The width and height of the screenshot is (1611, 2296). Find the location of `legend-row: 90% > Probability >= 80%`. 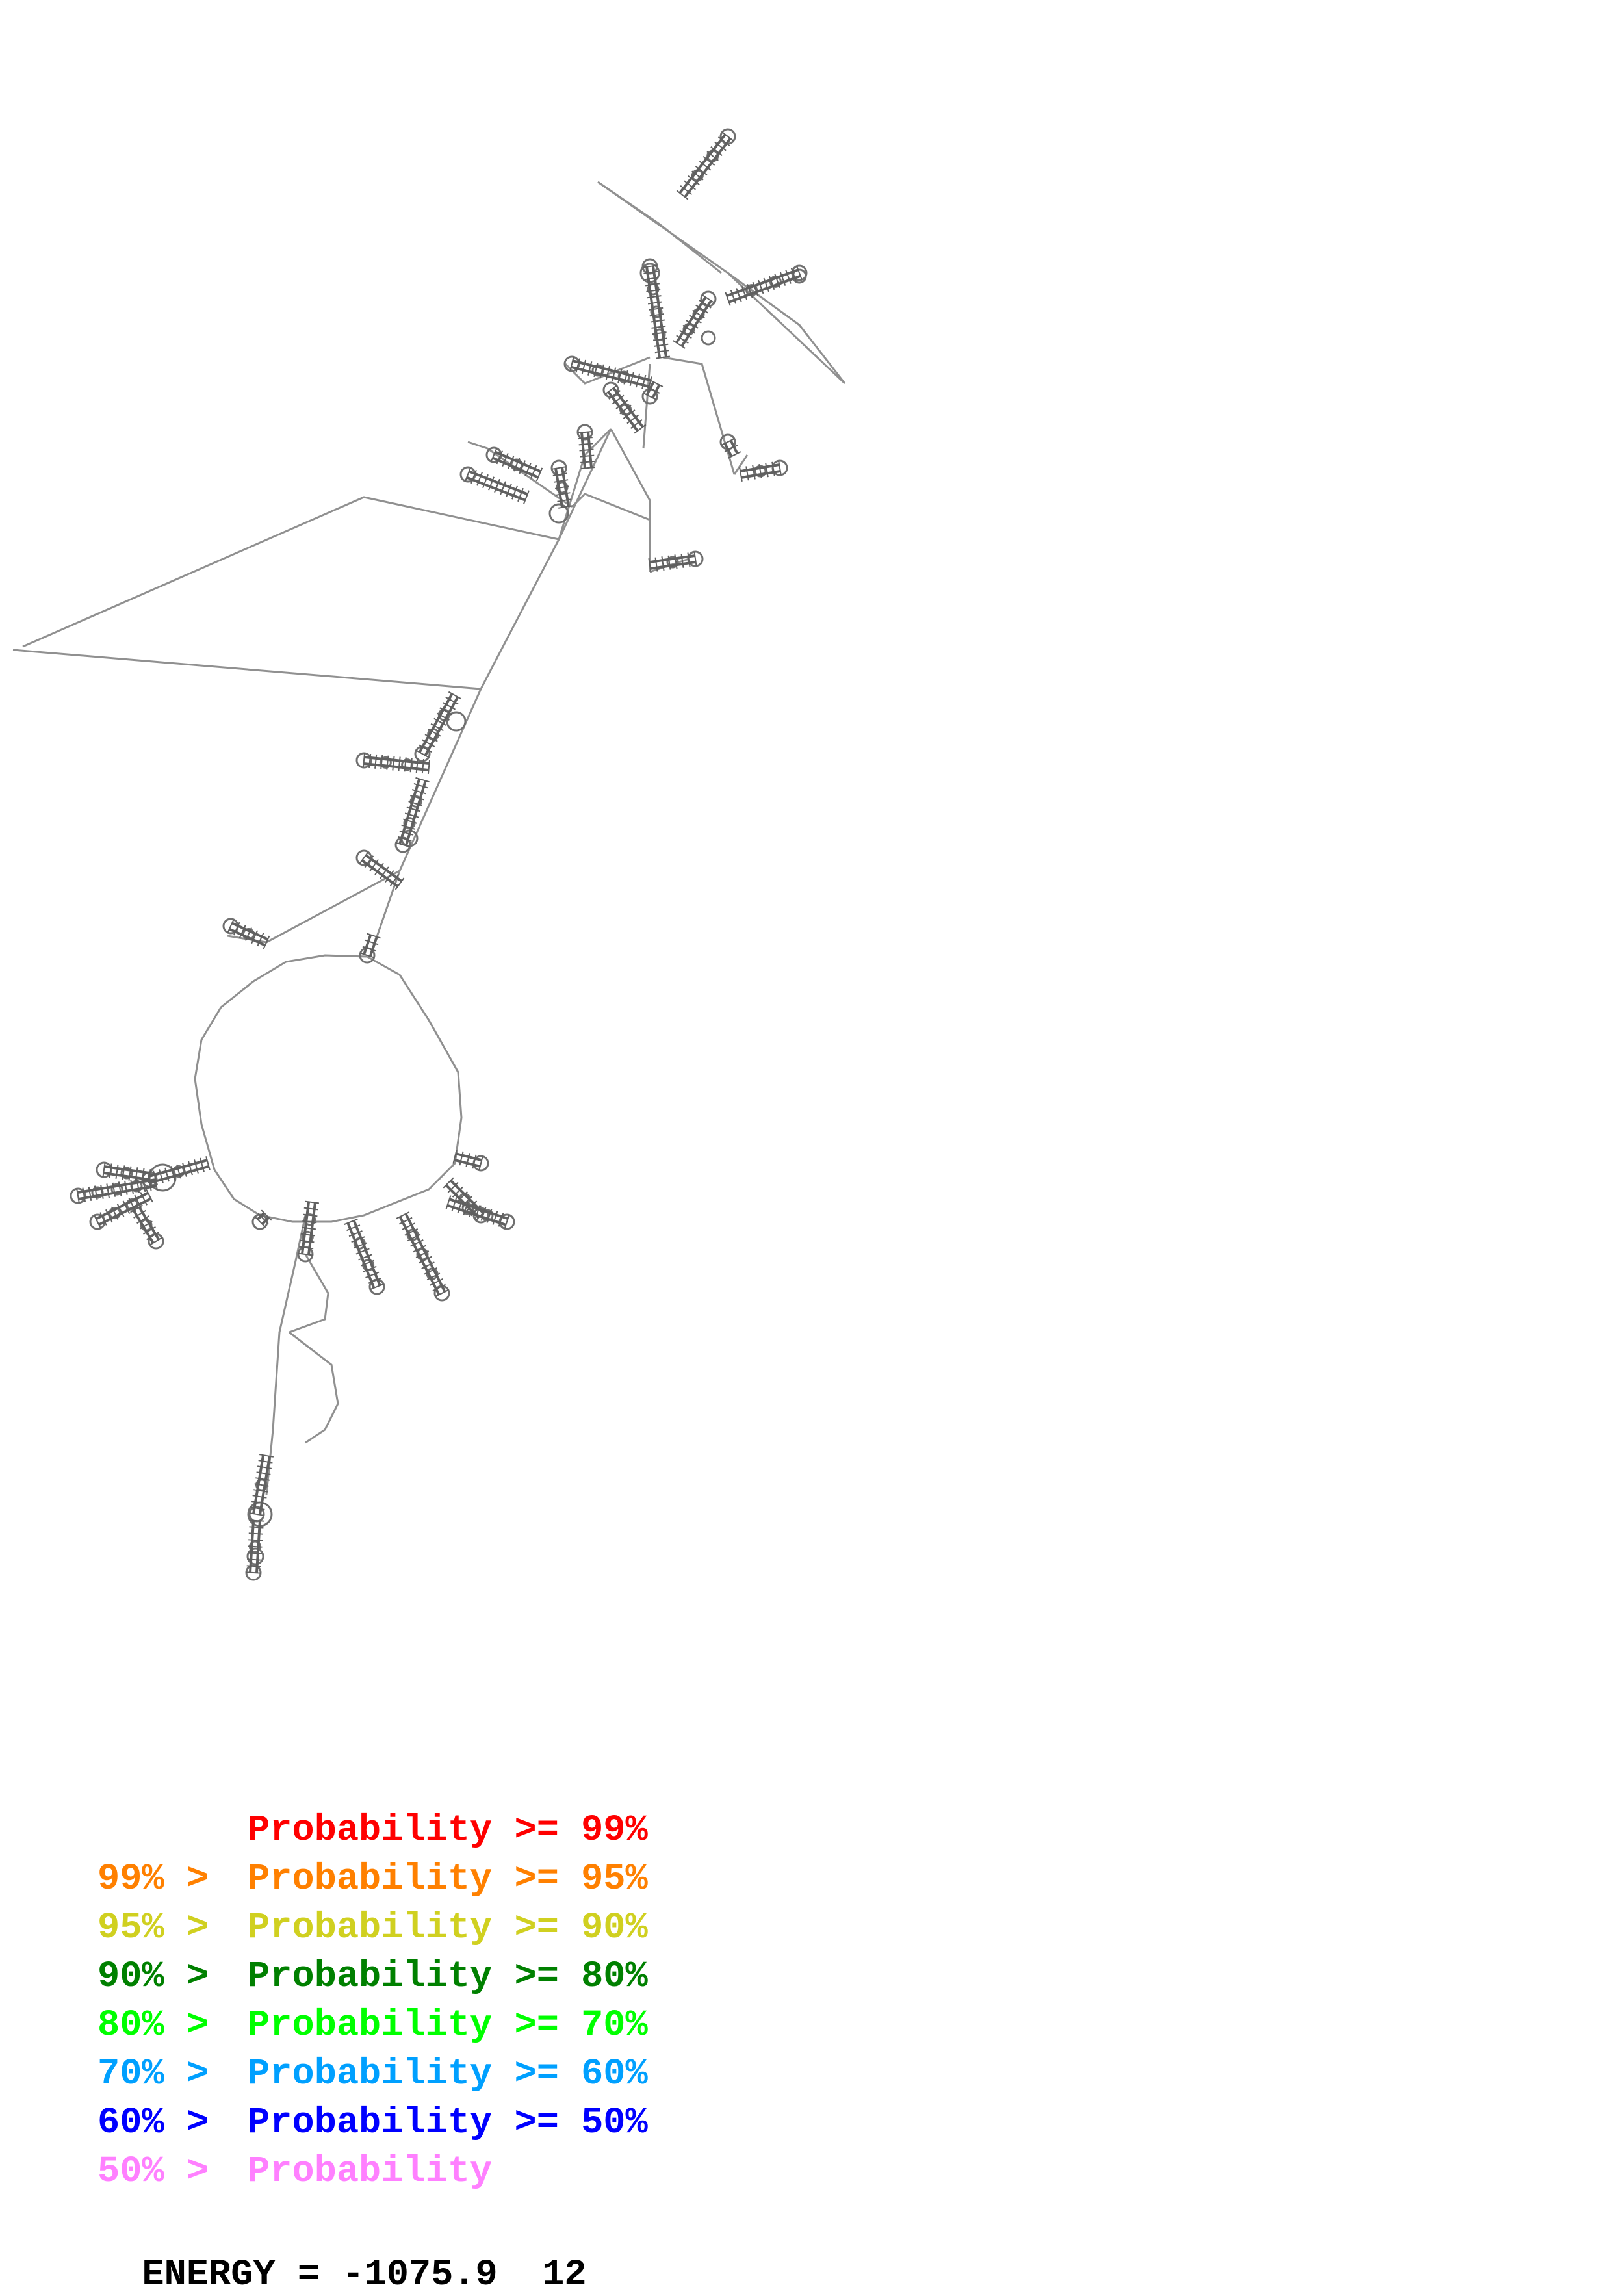

legend-row: 90% > Probability >= 80% is located at coordinates (373, 1978).